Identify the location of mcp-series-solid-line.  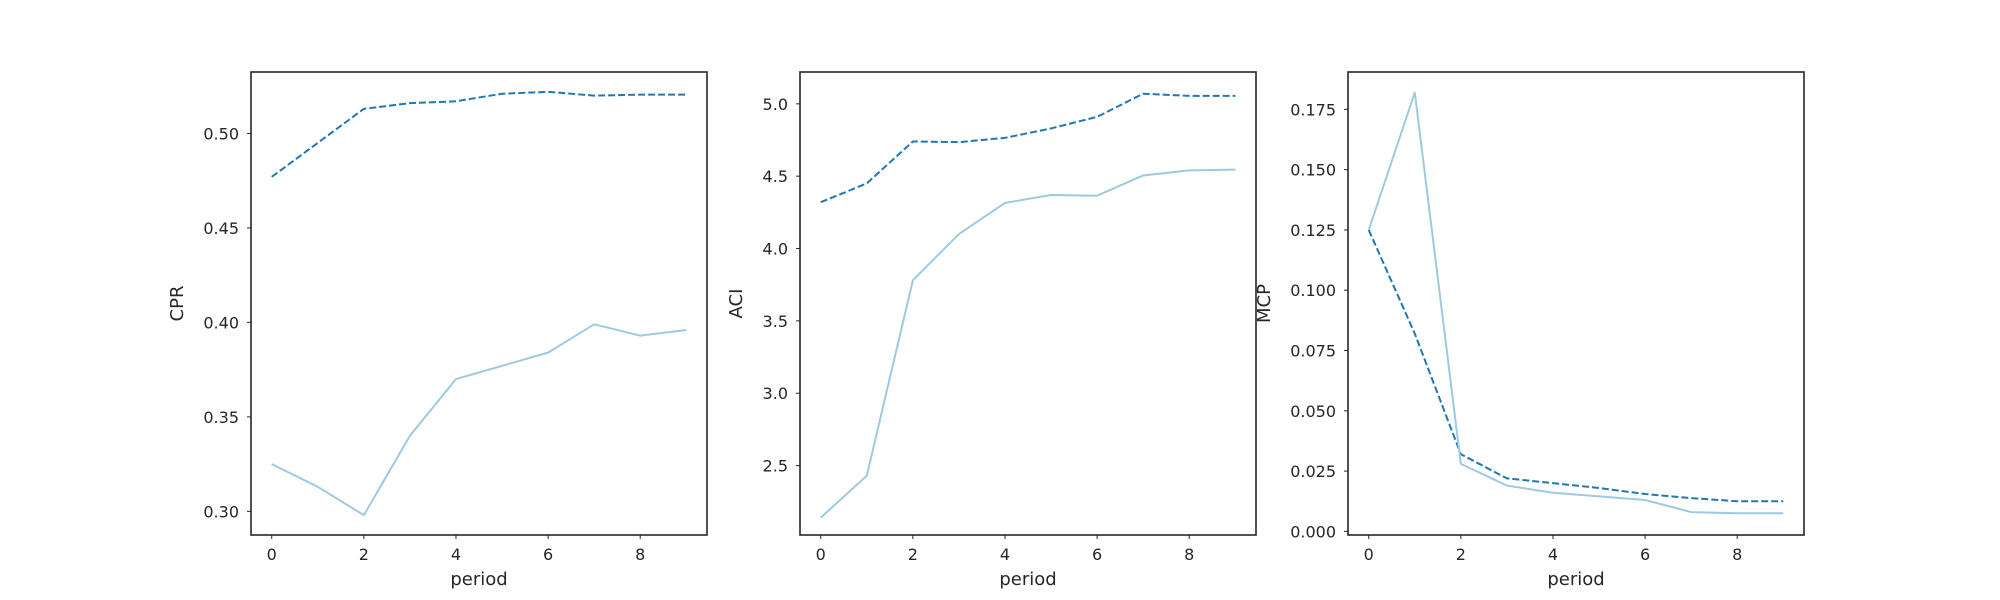
(1575, 303).